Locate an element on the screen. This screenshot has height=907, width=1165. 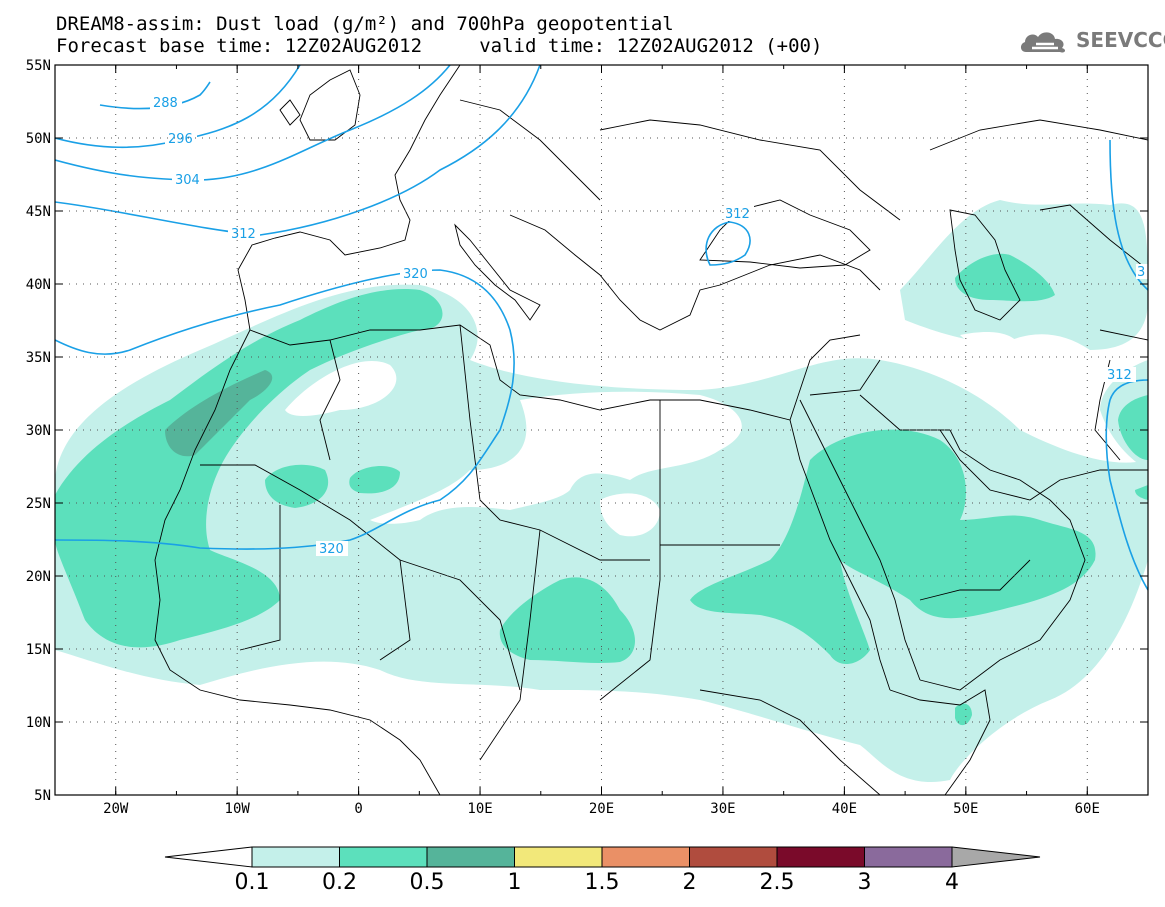
colorbar-label: 4 is located at coordinates (952, 882).